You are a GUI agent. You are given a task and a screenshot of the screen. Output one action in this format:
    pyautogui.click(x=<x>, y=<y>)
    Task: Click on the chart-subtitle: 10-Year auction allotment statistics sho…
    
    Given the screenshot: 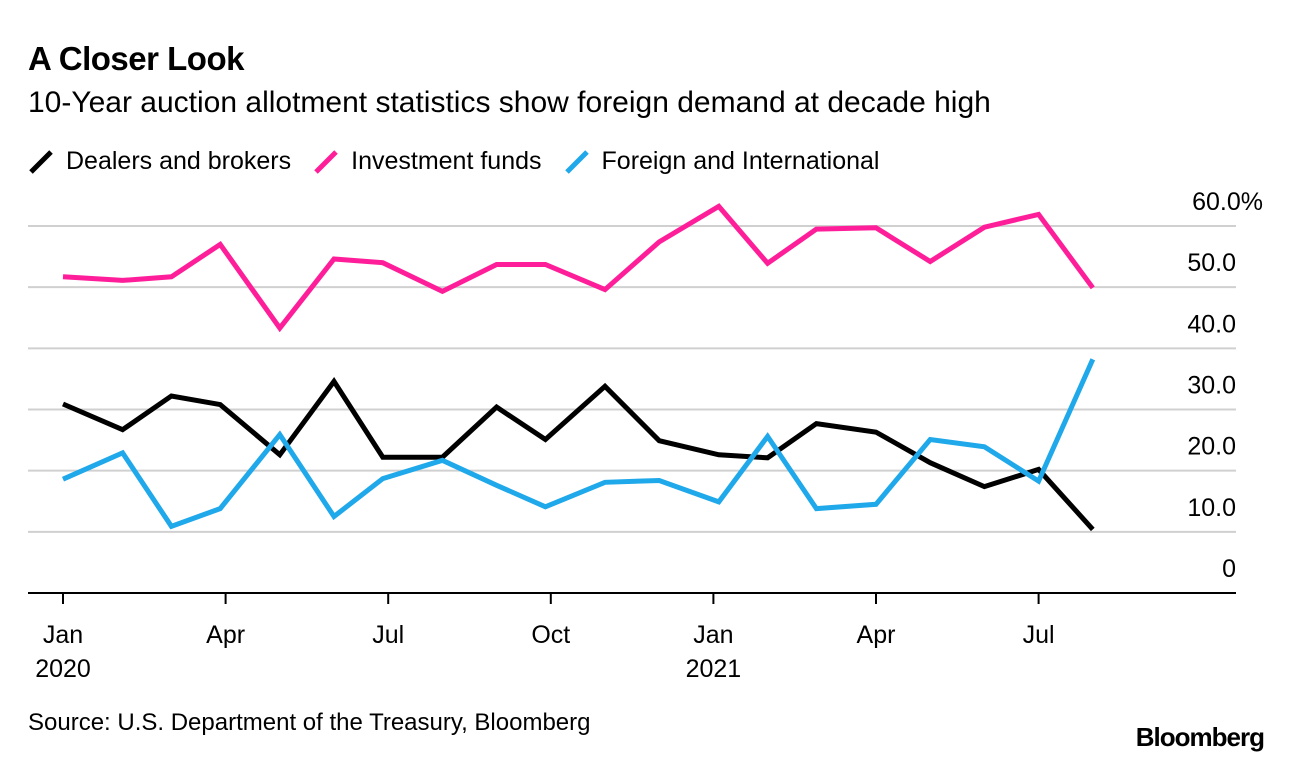 What is the action you would take?
    pyautogui.click(x=509, y=102)
    